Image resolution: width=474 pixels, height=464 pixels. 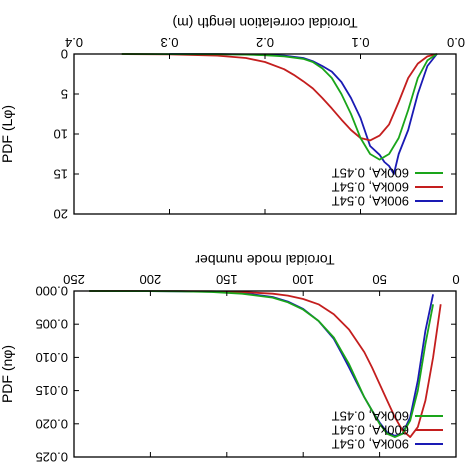 I want to click on x-tick-label: 250, so click(x=74, y=279).